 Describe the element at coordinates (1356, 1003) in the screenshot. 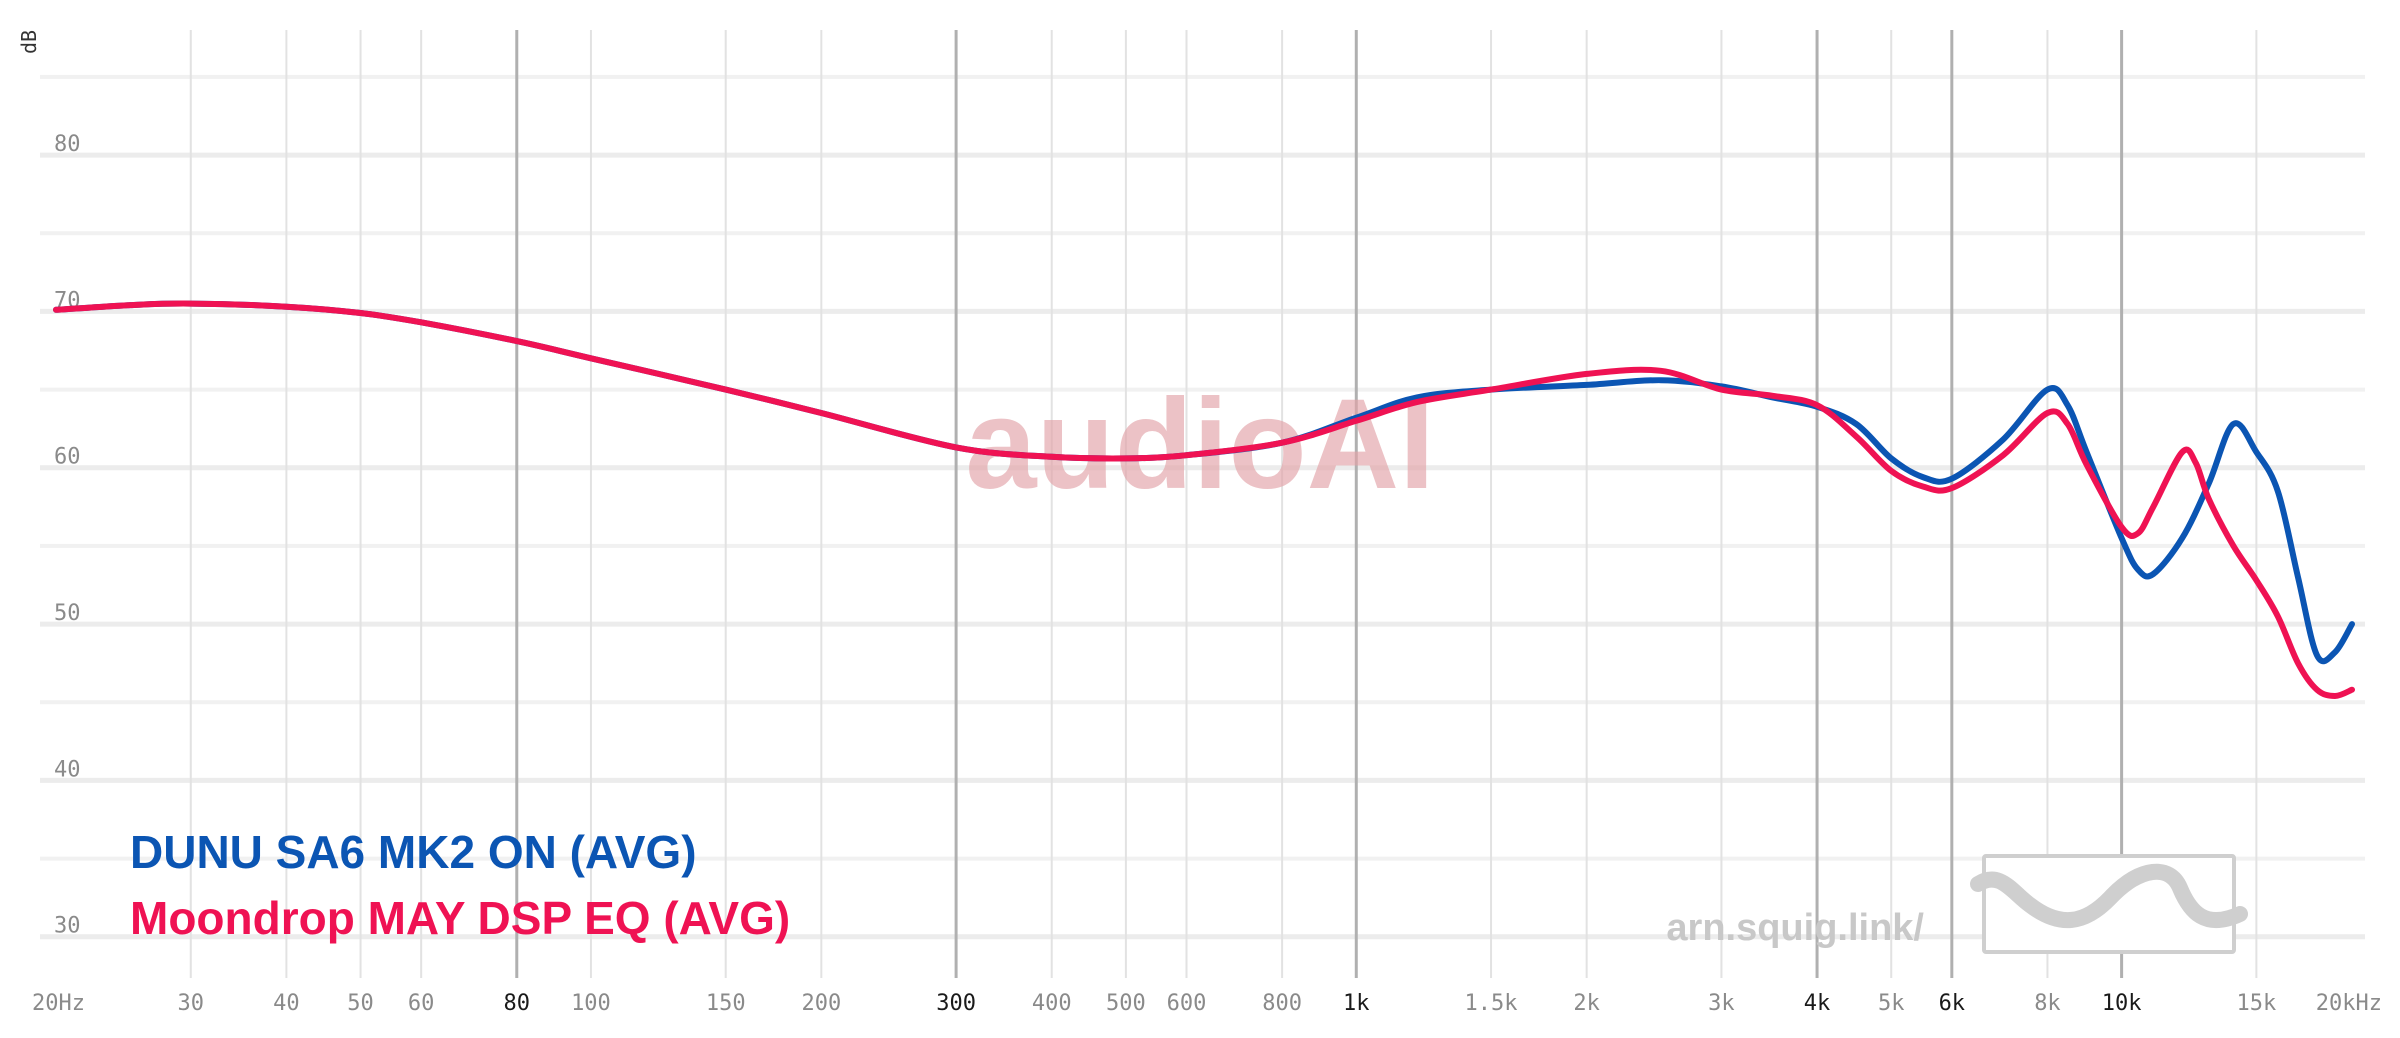

I see `x-tick-label: 1k` at that location.